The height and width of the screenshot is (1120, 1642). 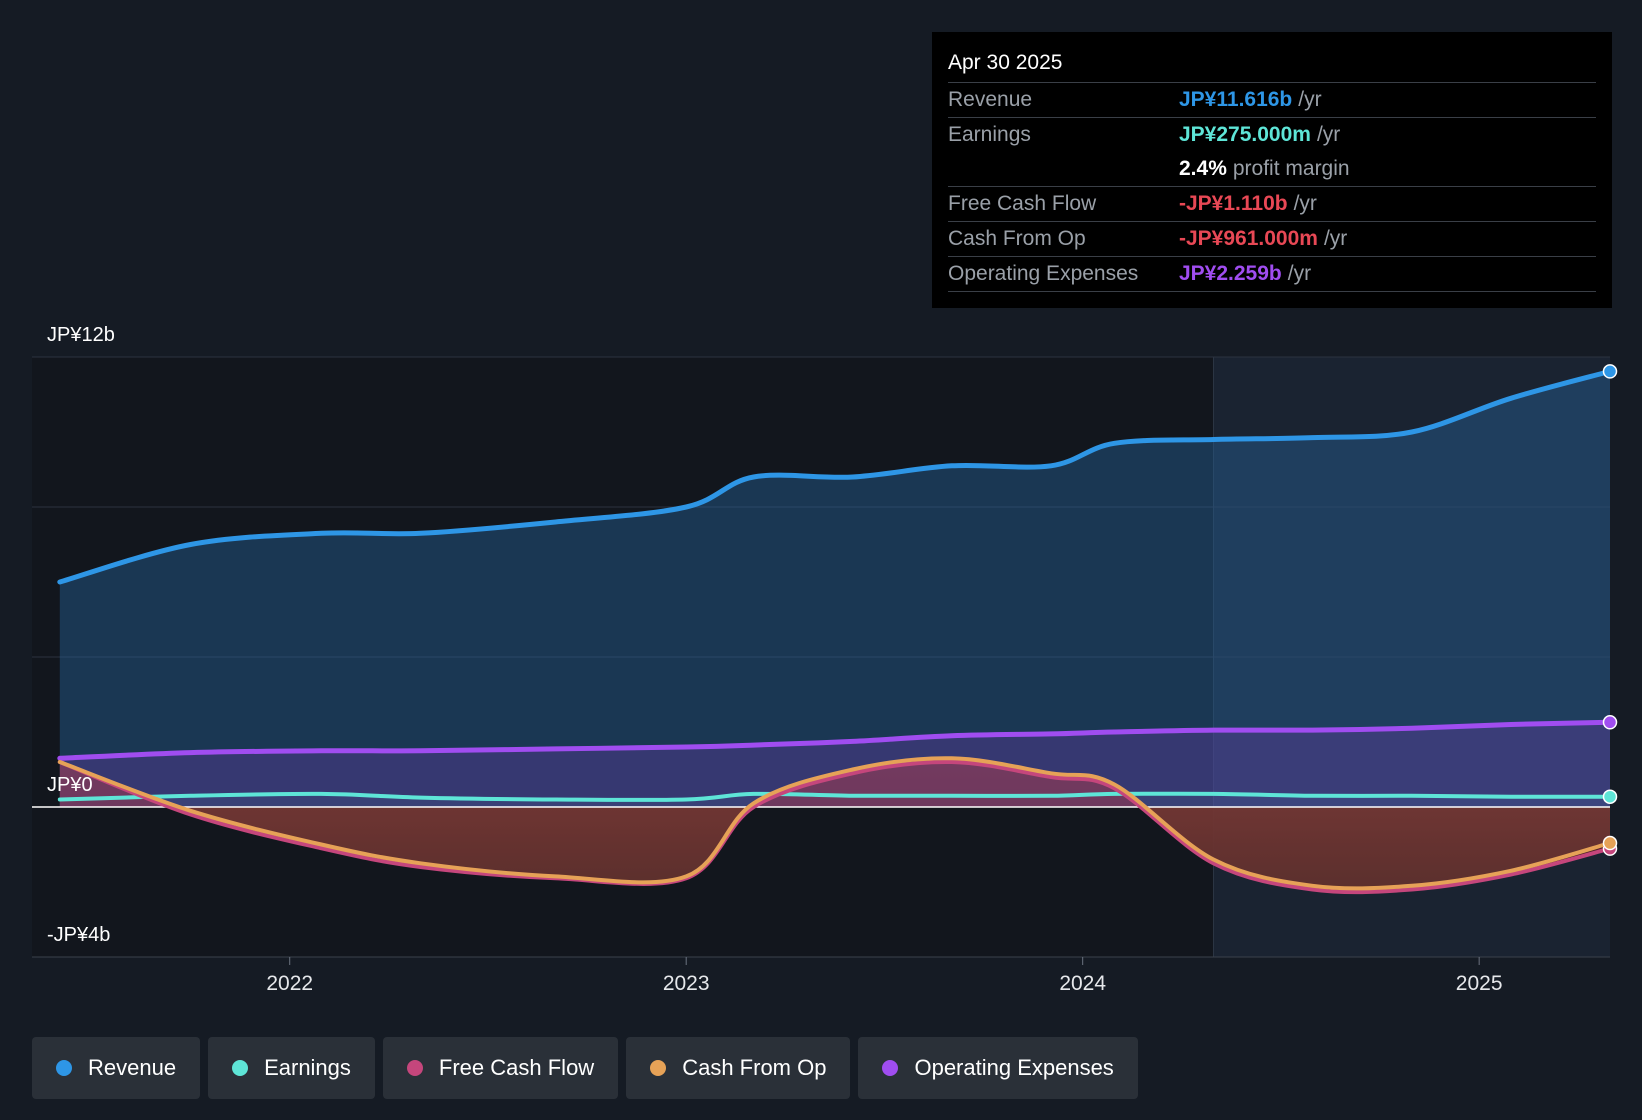 I want to click on y-tick-label: JP¥12b, so click(x=81, y=335).